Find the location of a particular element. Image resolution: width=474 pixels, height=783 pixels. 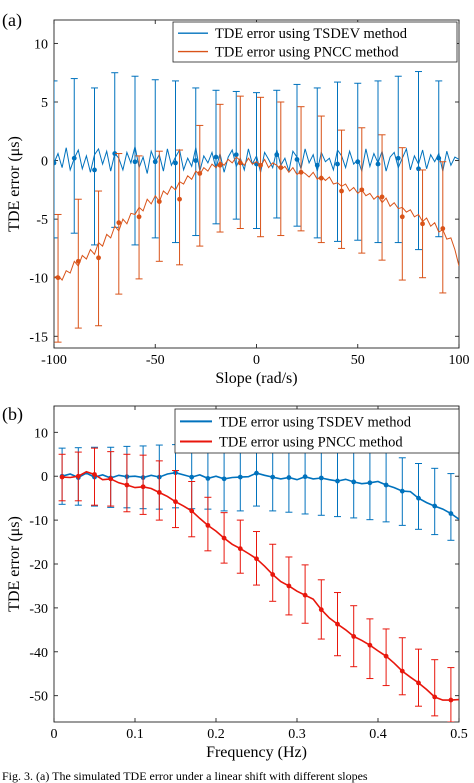

x-tick-label: 0.5 is located at coordinates (459, 734).